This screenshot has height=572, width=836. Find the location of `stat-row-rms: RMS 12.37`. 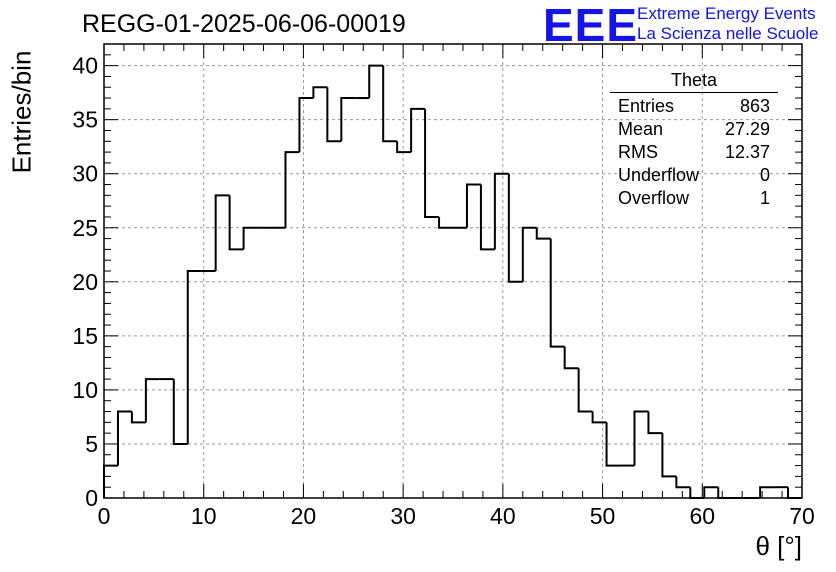

stat-row-rms: RMS 12.37 is located at coordinates (694, 152).